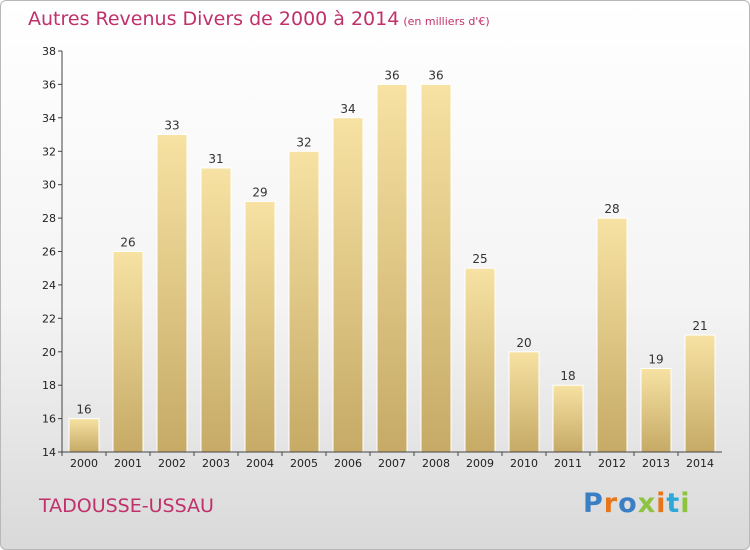 This screenshot has width=750, height=550. What do you see at coordinates (656, 410) in the screenshot?
I see `bar-2013` at bounding box center [656, 410].